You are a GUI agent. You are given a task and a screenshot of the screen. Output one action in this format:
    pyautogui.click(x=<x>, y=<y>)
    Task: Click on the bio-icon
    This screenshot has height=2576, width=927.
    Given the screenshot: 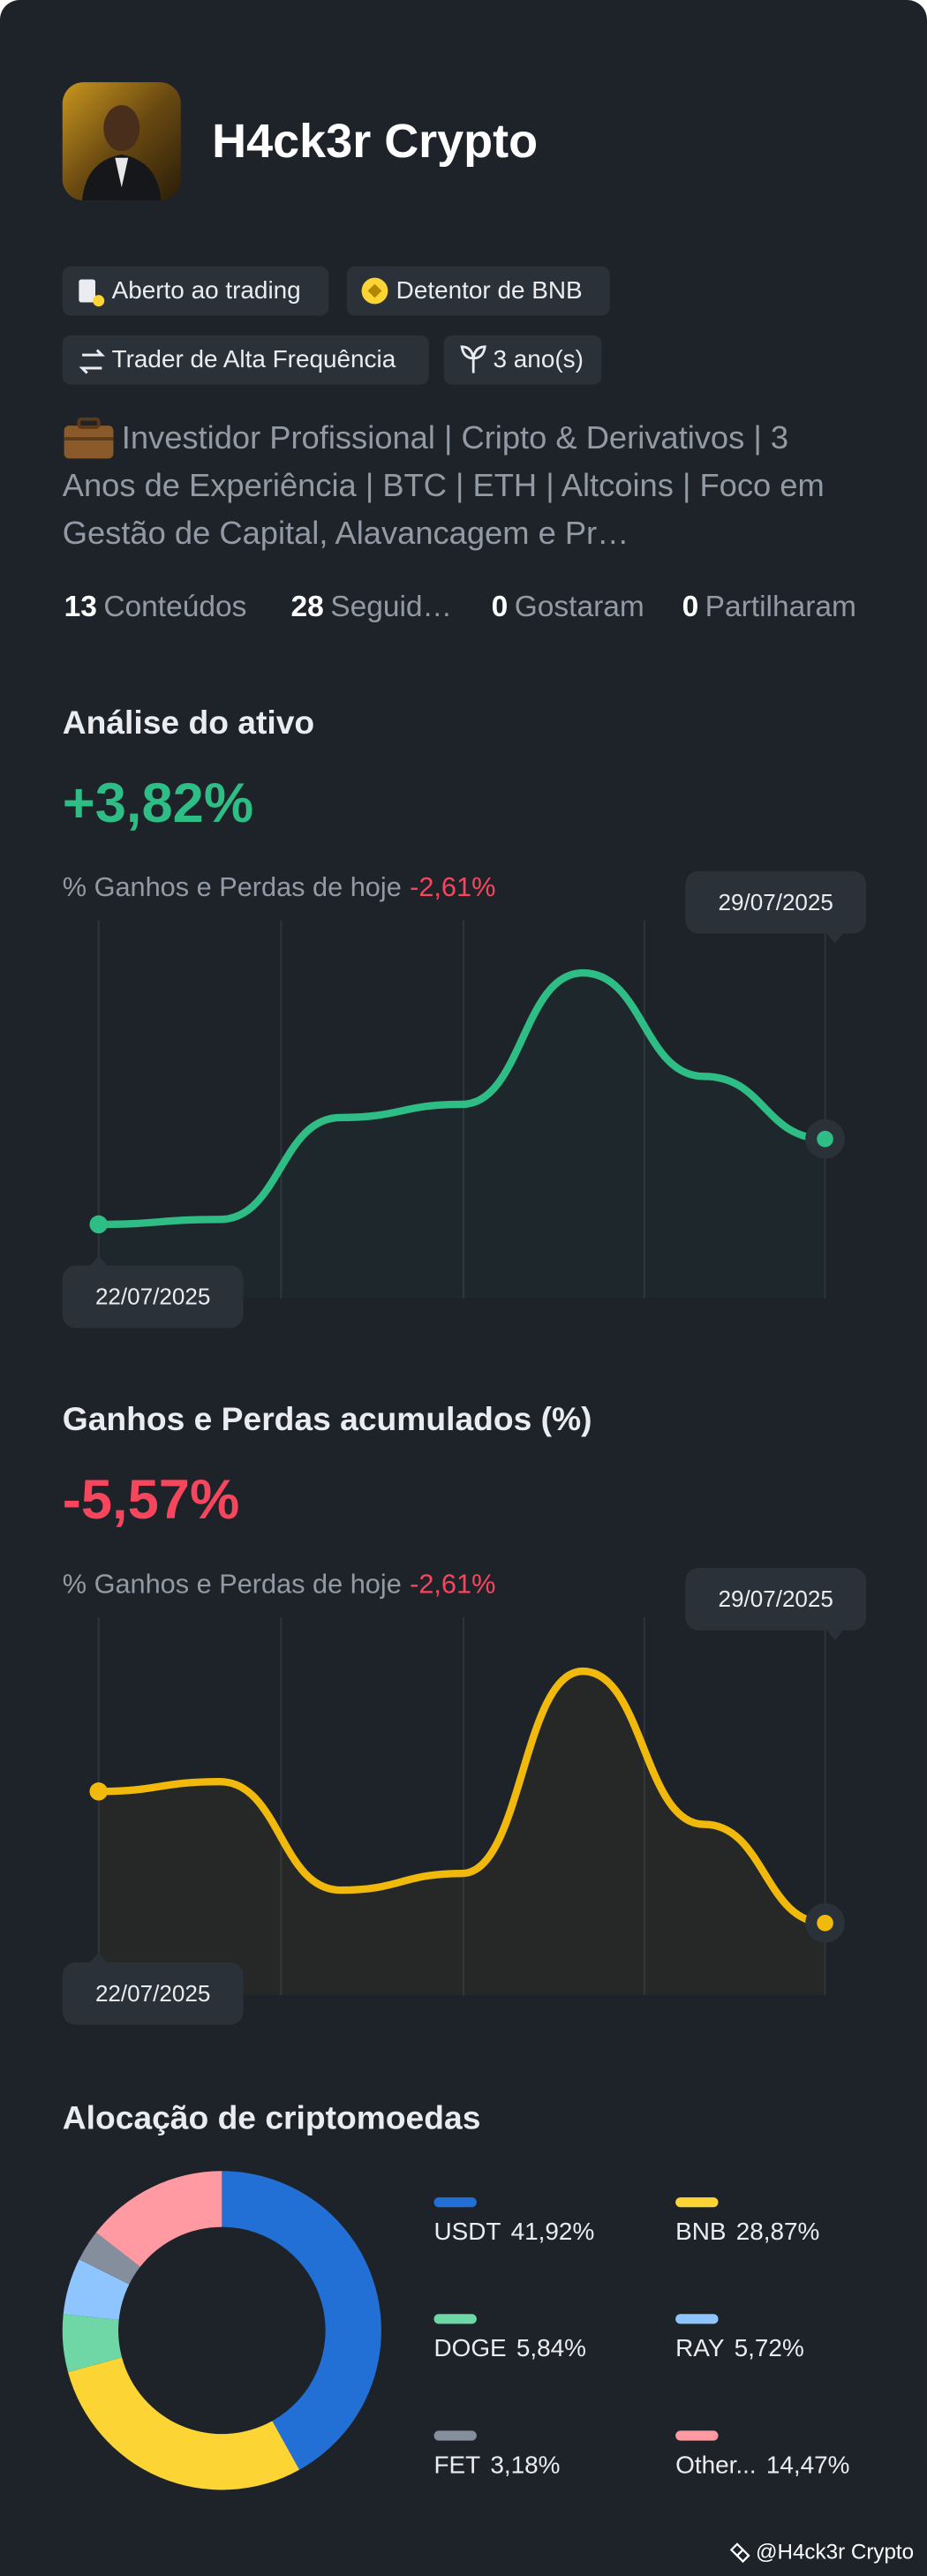 What is the action you would take?
    pyautogui.click(x=89, y=438)
    